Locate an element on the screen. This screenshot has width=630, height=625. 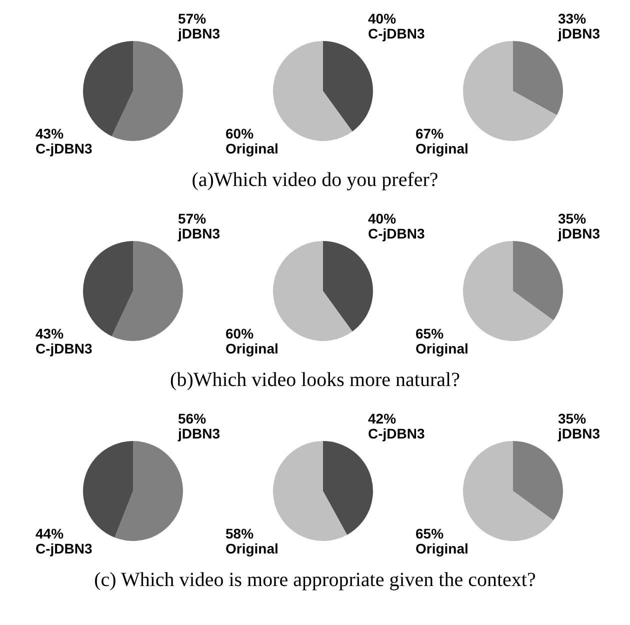
text: (c) Which video is more appropriate given the context? is located at coordinates (315, 580).